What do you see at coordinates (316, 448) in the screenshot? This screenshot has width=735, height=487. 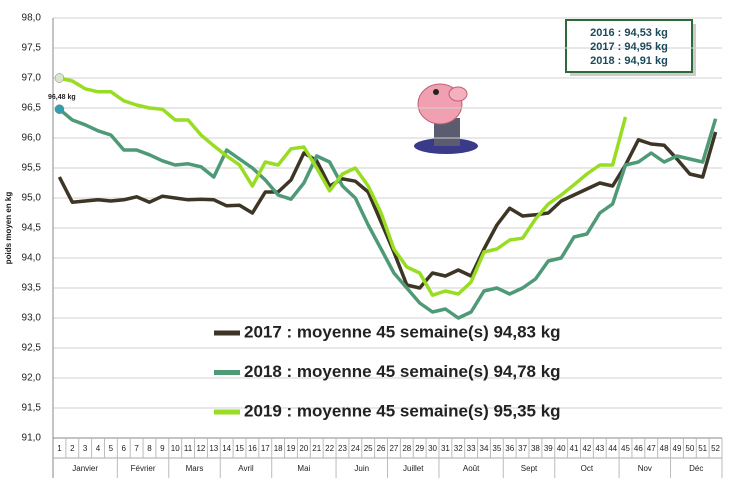 I see `x-tick-label: 21` at bounding box center [316, 448].